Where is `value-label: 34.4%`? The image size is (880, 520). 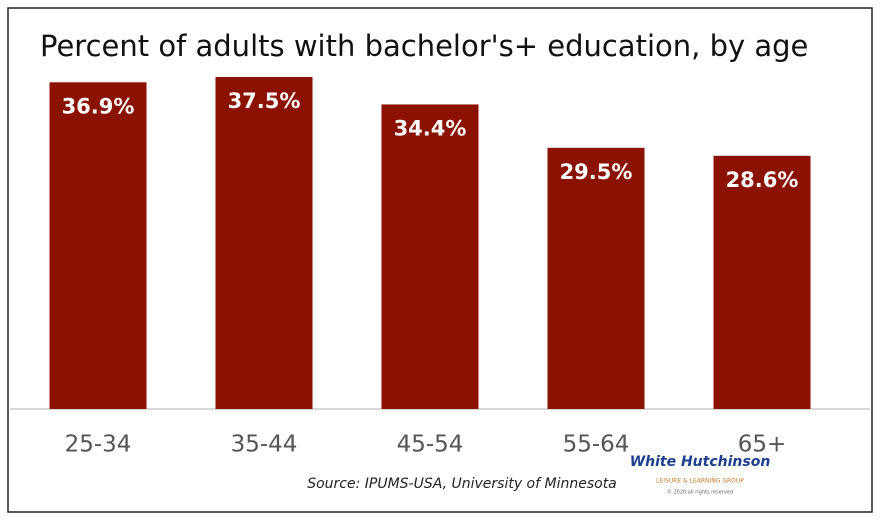 value-label: 34.4% is located at coordinates (430, 128).